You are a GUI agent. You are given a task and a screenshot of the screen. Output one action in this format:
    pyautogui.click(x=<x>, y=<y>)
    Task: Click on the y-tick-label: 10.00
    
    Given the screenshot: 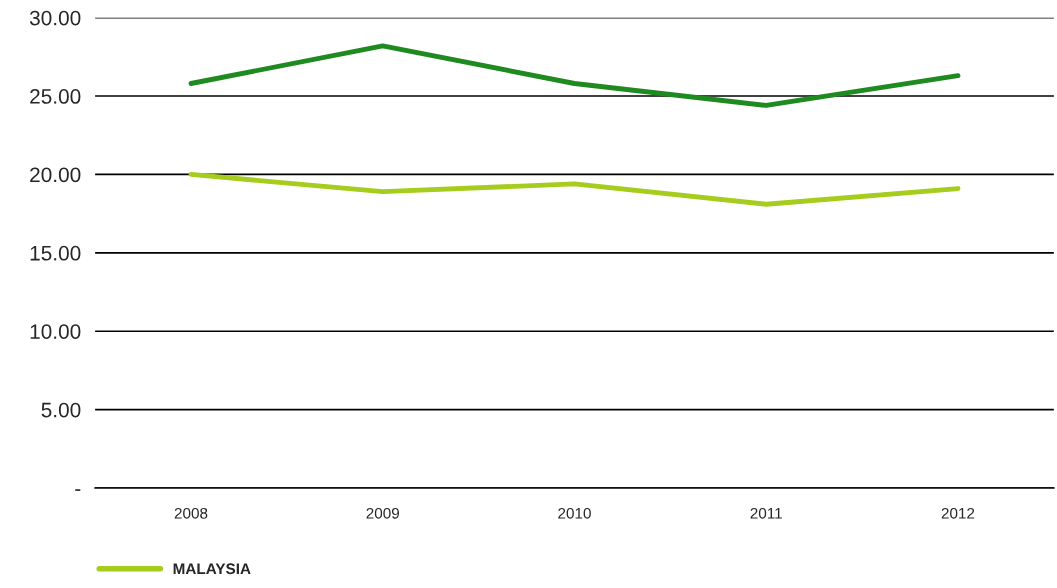 What is the action you would take?
    pyautogui.click(x=55, y=331)
    